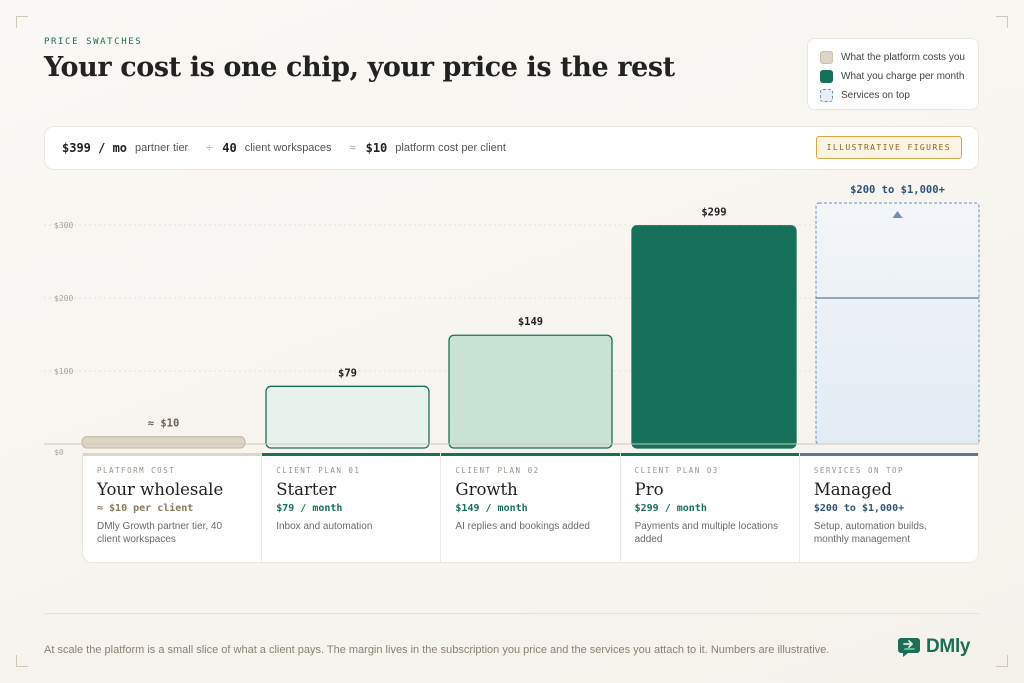 This screenshot has height=683, width=1024. Describe the element at coordinates (497, 470) in the screenshot. I see `plan-card-kicker: CLIENT PLAN 02` at that location.